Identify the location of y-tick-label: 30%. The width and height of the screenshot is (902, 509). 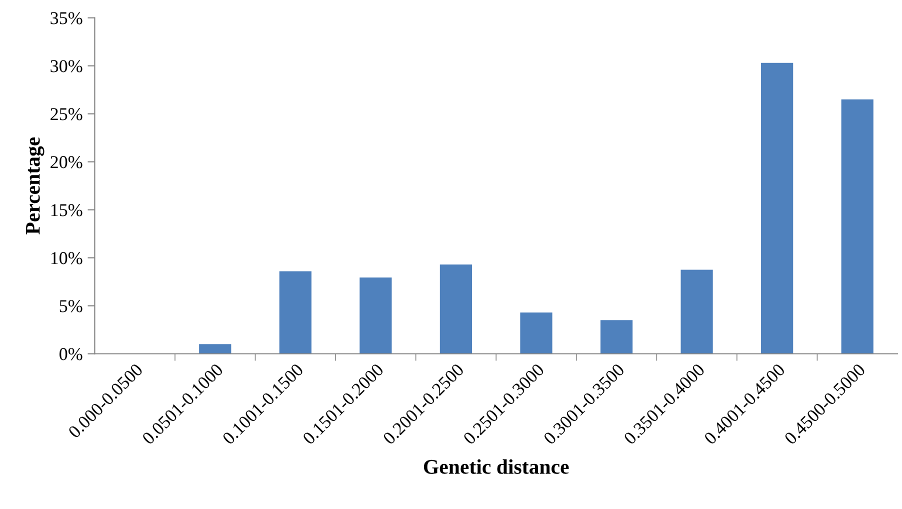
(66, 66).